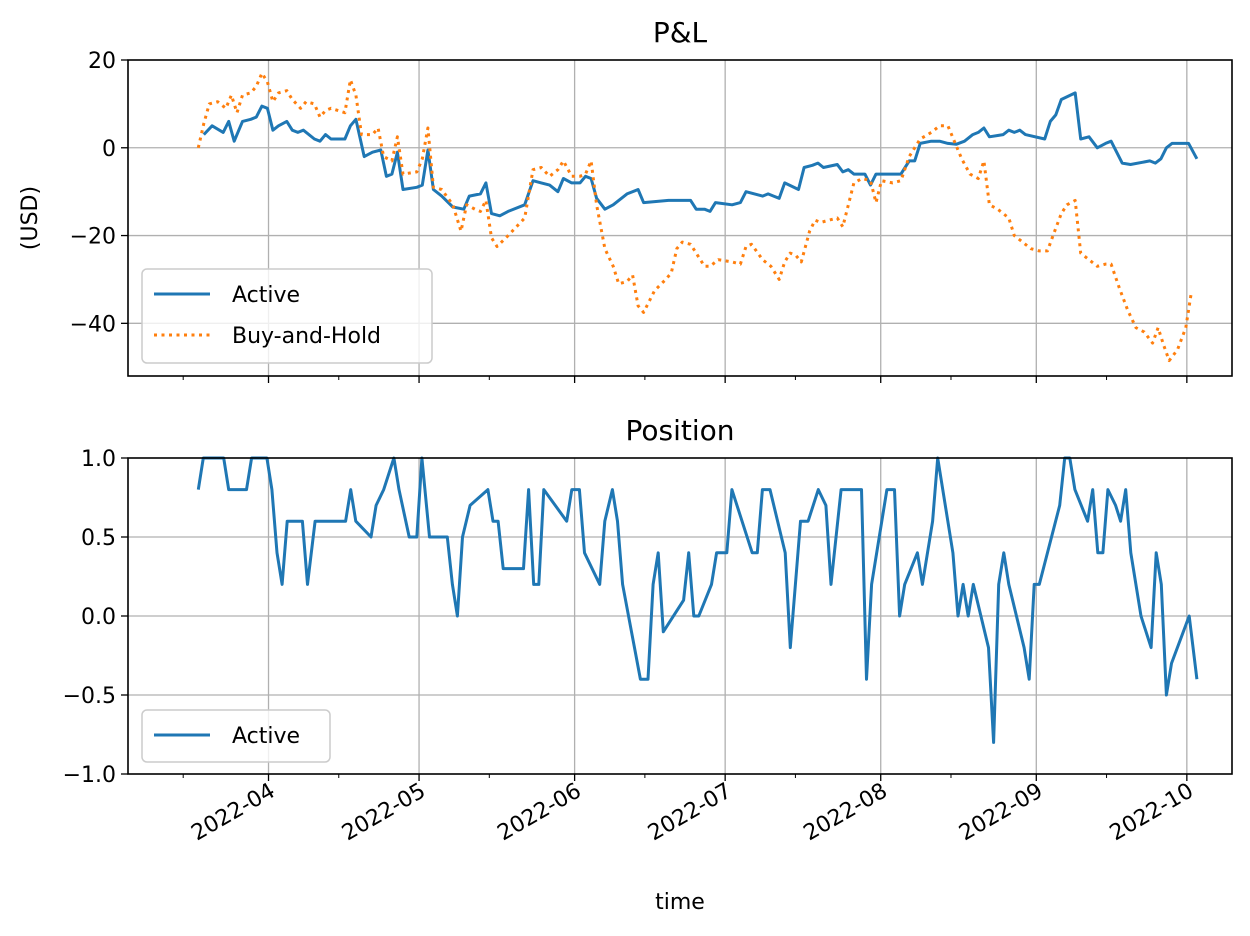 This screenshot has width=1250, height=936. What do you see at coordinates (30, 218) in the screenshot?
I see `pnl-ylabel: (USD)` at bounding box center [30, 218].